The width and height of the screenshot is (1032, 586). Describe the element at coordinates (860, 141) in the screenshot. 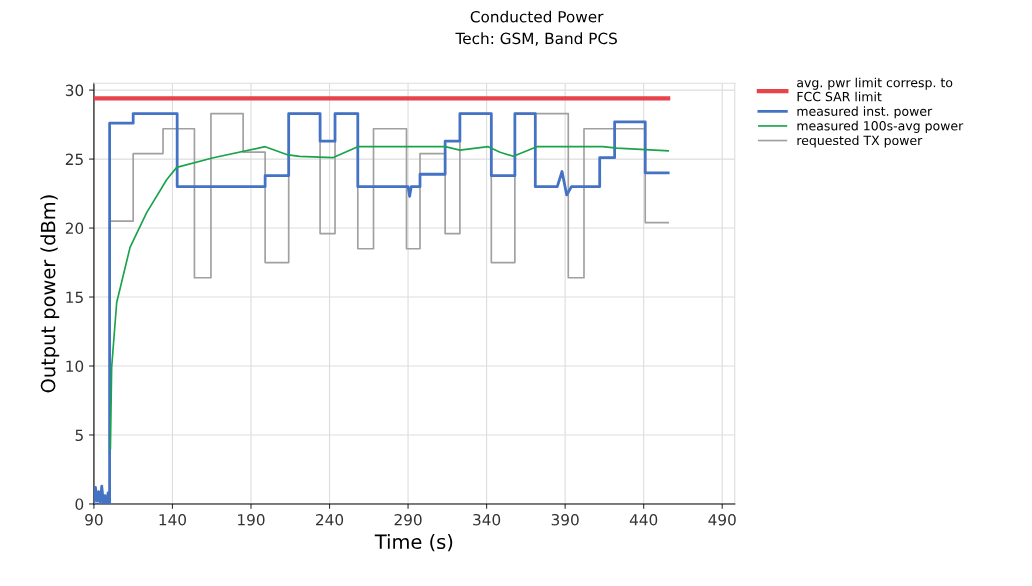

I see `legend-label: requested TX power` at that location.